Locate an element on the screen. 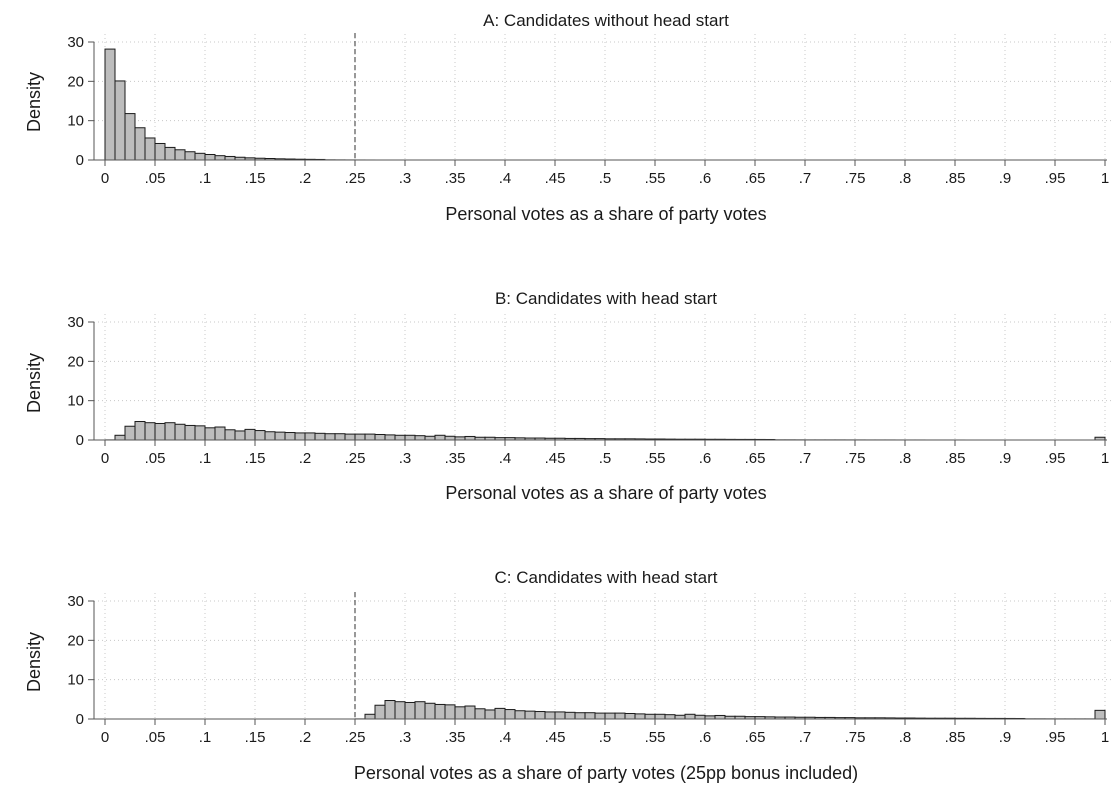 This screenshot has width=1116, height=785. panel-b-gridlines is located at coordinates (603, 377).